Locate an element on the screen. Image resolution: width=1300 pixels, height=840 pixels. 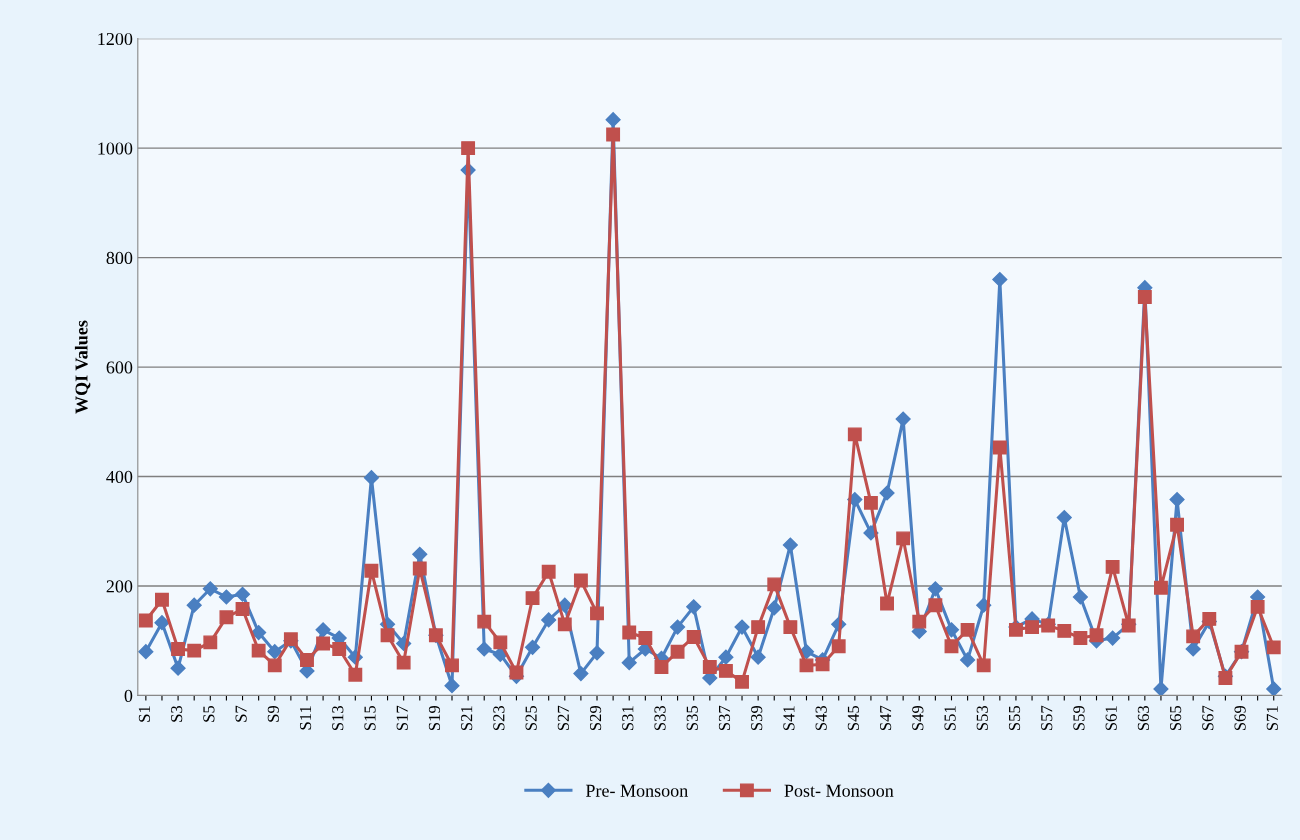
y-tick-label: 200 is located at coordinates (119, 586).